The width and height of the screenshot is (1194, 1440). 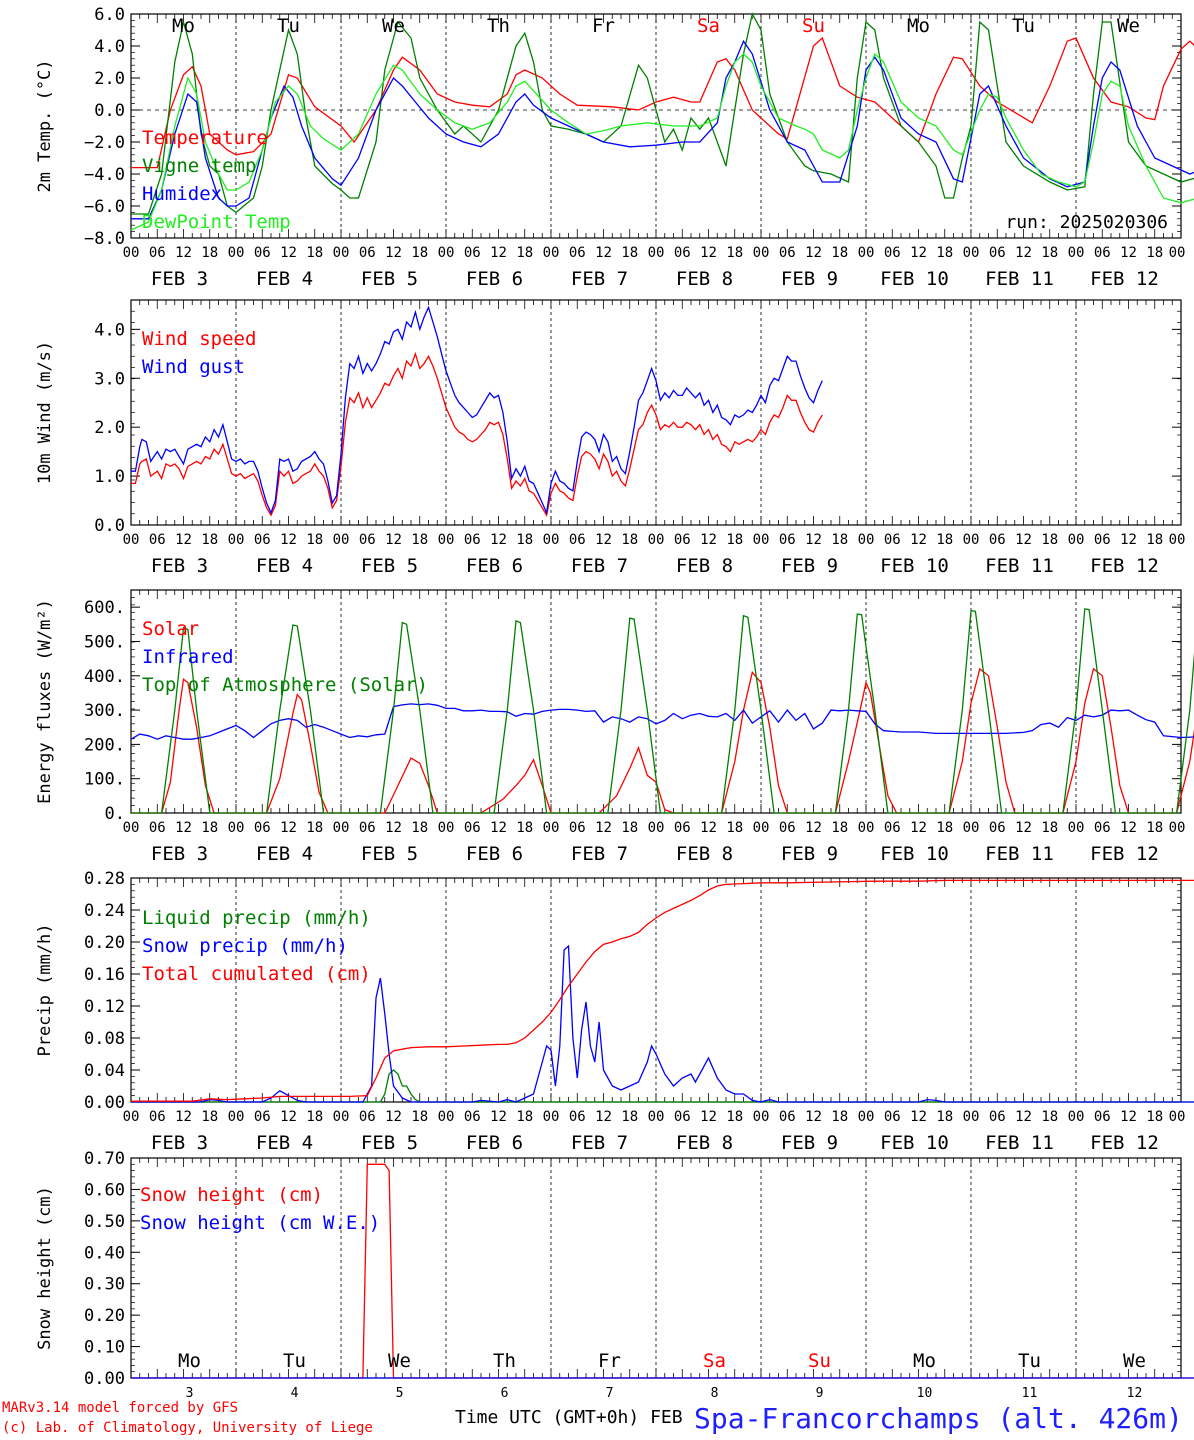 What do you see at coordinates (603, 26) in the screenshot?
I see `day-name-top: Fr` at bounding box center [603, 26].